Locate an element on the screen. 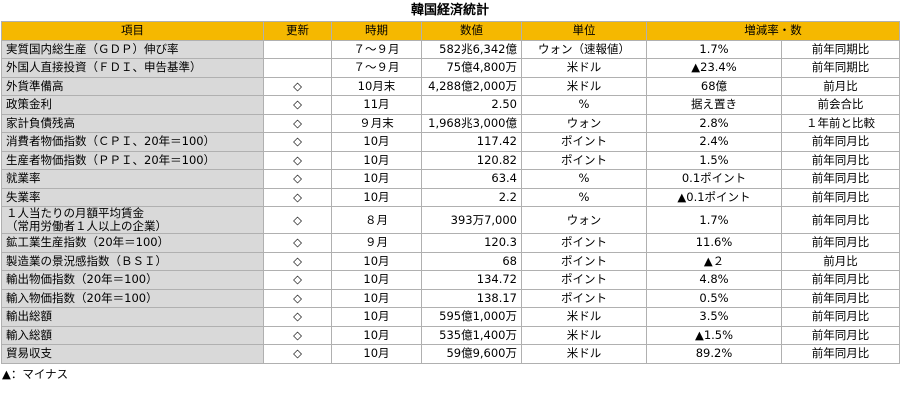  table-cell: ９月末 is located at coordinates (376, 123).